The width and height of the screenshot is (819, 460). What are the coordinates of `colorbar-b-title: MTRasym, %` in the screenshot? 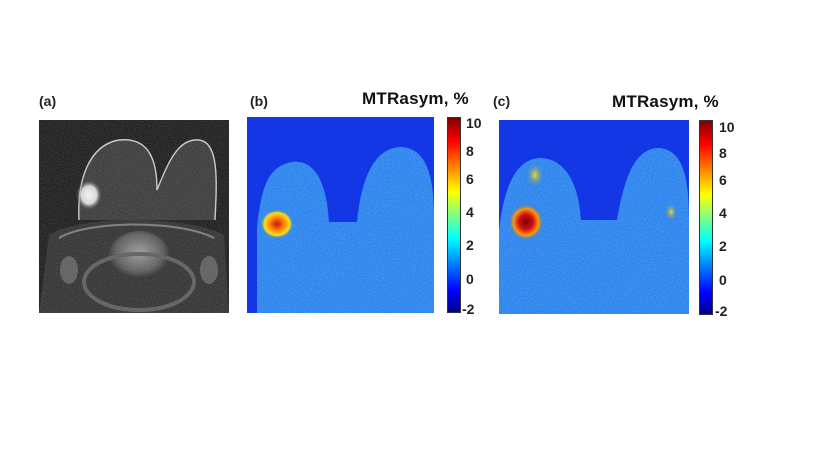 It's located at (415, 98).